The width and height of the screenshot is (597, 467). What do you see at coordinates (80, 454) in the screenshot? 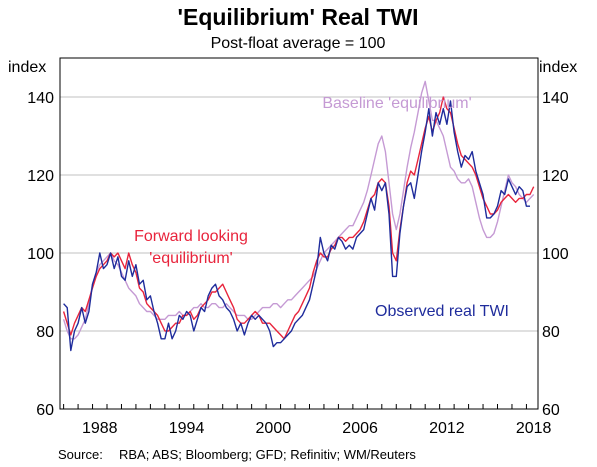
I see `source-label: Source:` at bounding box center [80, 454].